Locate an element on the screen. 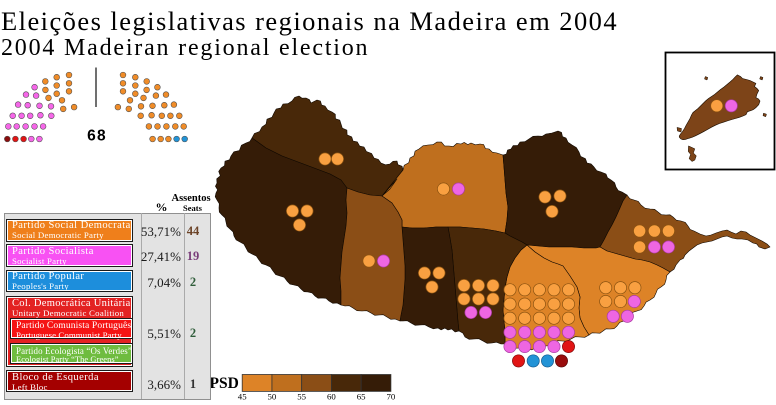 The image size is (776, 405). svg-text: 55 is located at coordinates (301, 397).